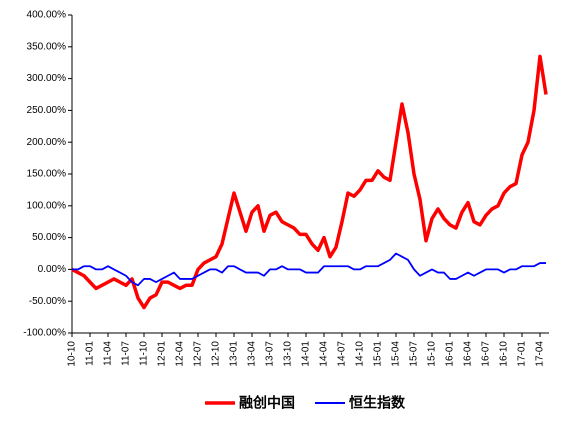  What do you see at coordinates (180, 354) in the screenshot?
I see `x-tick-label: 12-04` at bounding box center [180, 354].